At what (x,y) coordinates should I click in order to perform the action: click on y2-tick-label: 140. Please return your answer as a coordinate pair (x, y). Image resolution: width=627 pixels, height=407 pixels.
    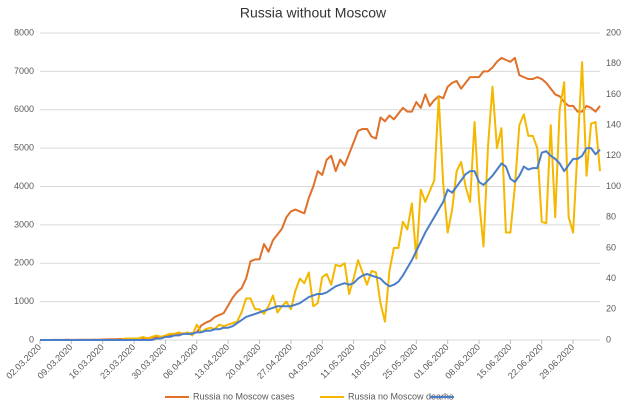
    Looking at the image, I should click on (613, 124).